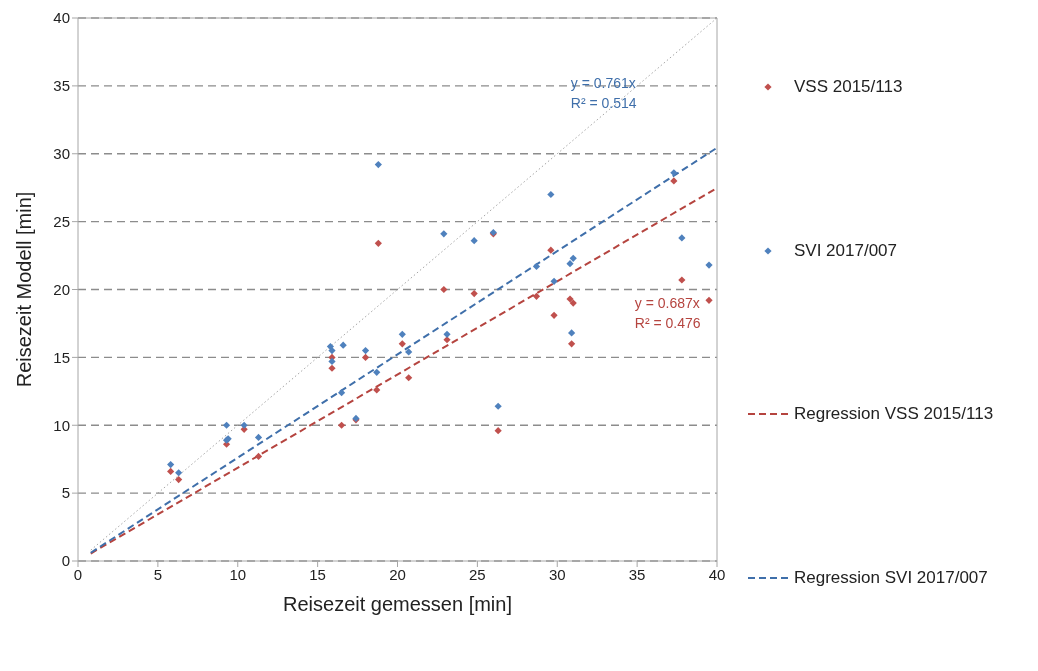  What do you see at coordinates (78, 574) in the screenshot?
I see `x-tick-label: 0` at bounding box center [78, 574].